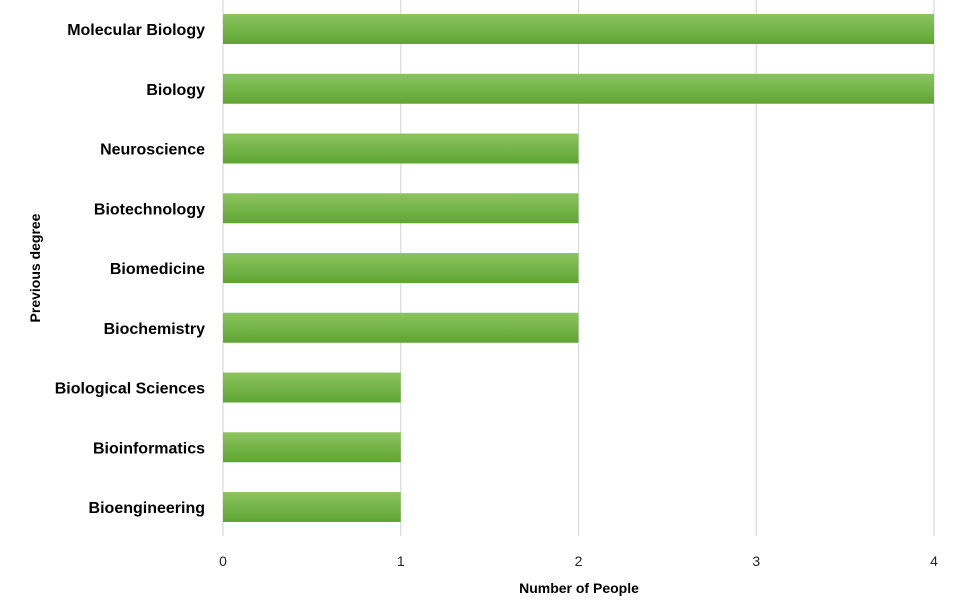 This screenshot has width=955, height=600. I want to click on category-label: Molecular Biology, so click(136, 30).